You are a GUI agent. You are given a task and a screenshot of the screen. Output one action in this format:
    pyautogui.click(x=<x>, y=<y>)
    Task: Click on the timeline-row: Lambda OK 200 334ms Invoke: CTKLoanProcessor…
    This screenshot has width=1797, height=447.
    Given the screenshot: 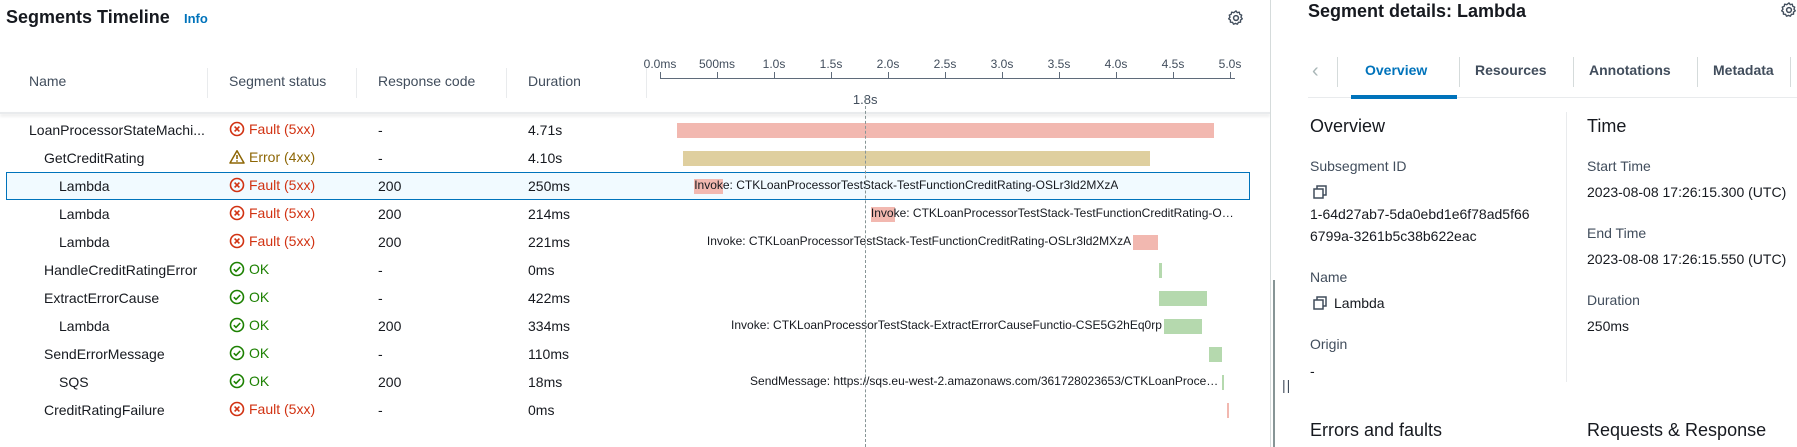 What is the action you would take?
    pyautogui.click(x=635, y=326)
    